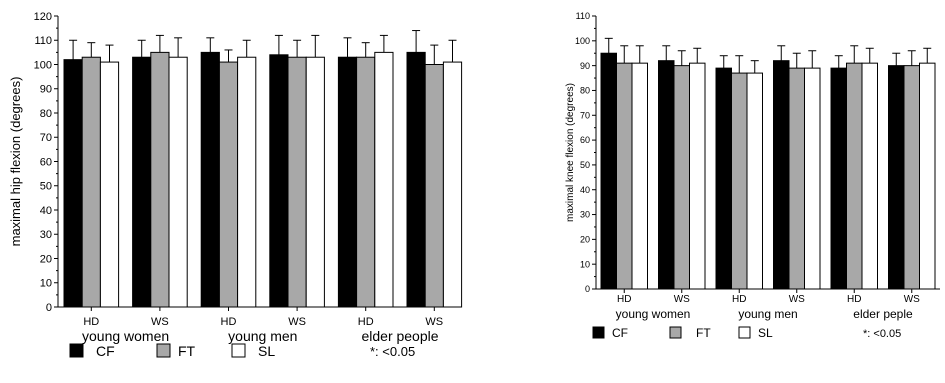 The image size is (945, 383). I want to click on group-label: elder peple, so click(883, 314).